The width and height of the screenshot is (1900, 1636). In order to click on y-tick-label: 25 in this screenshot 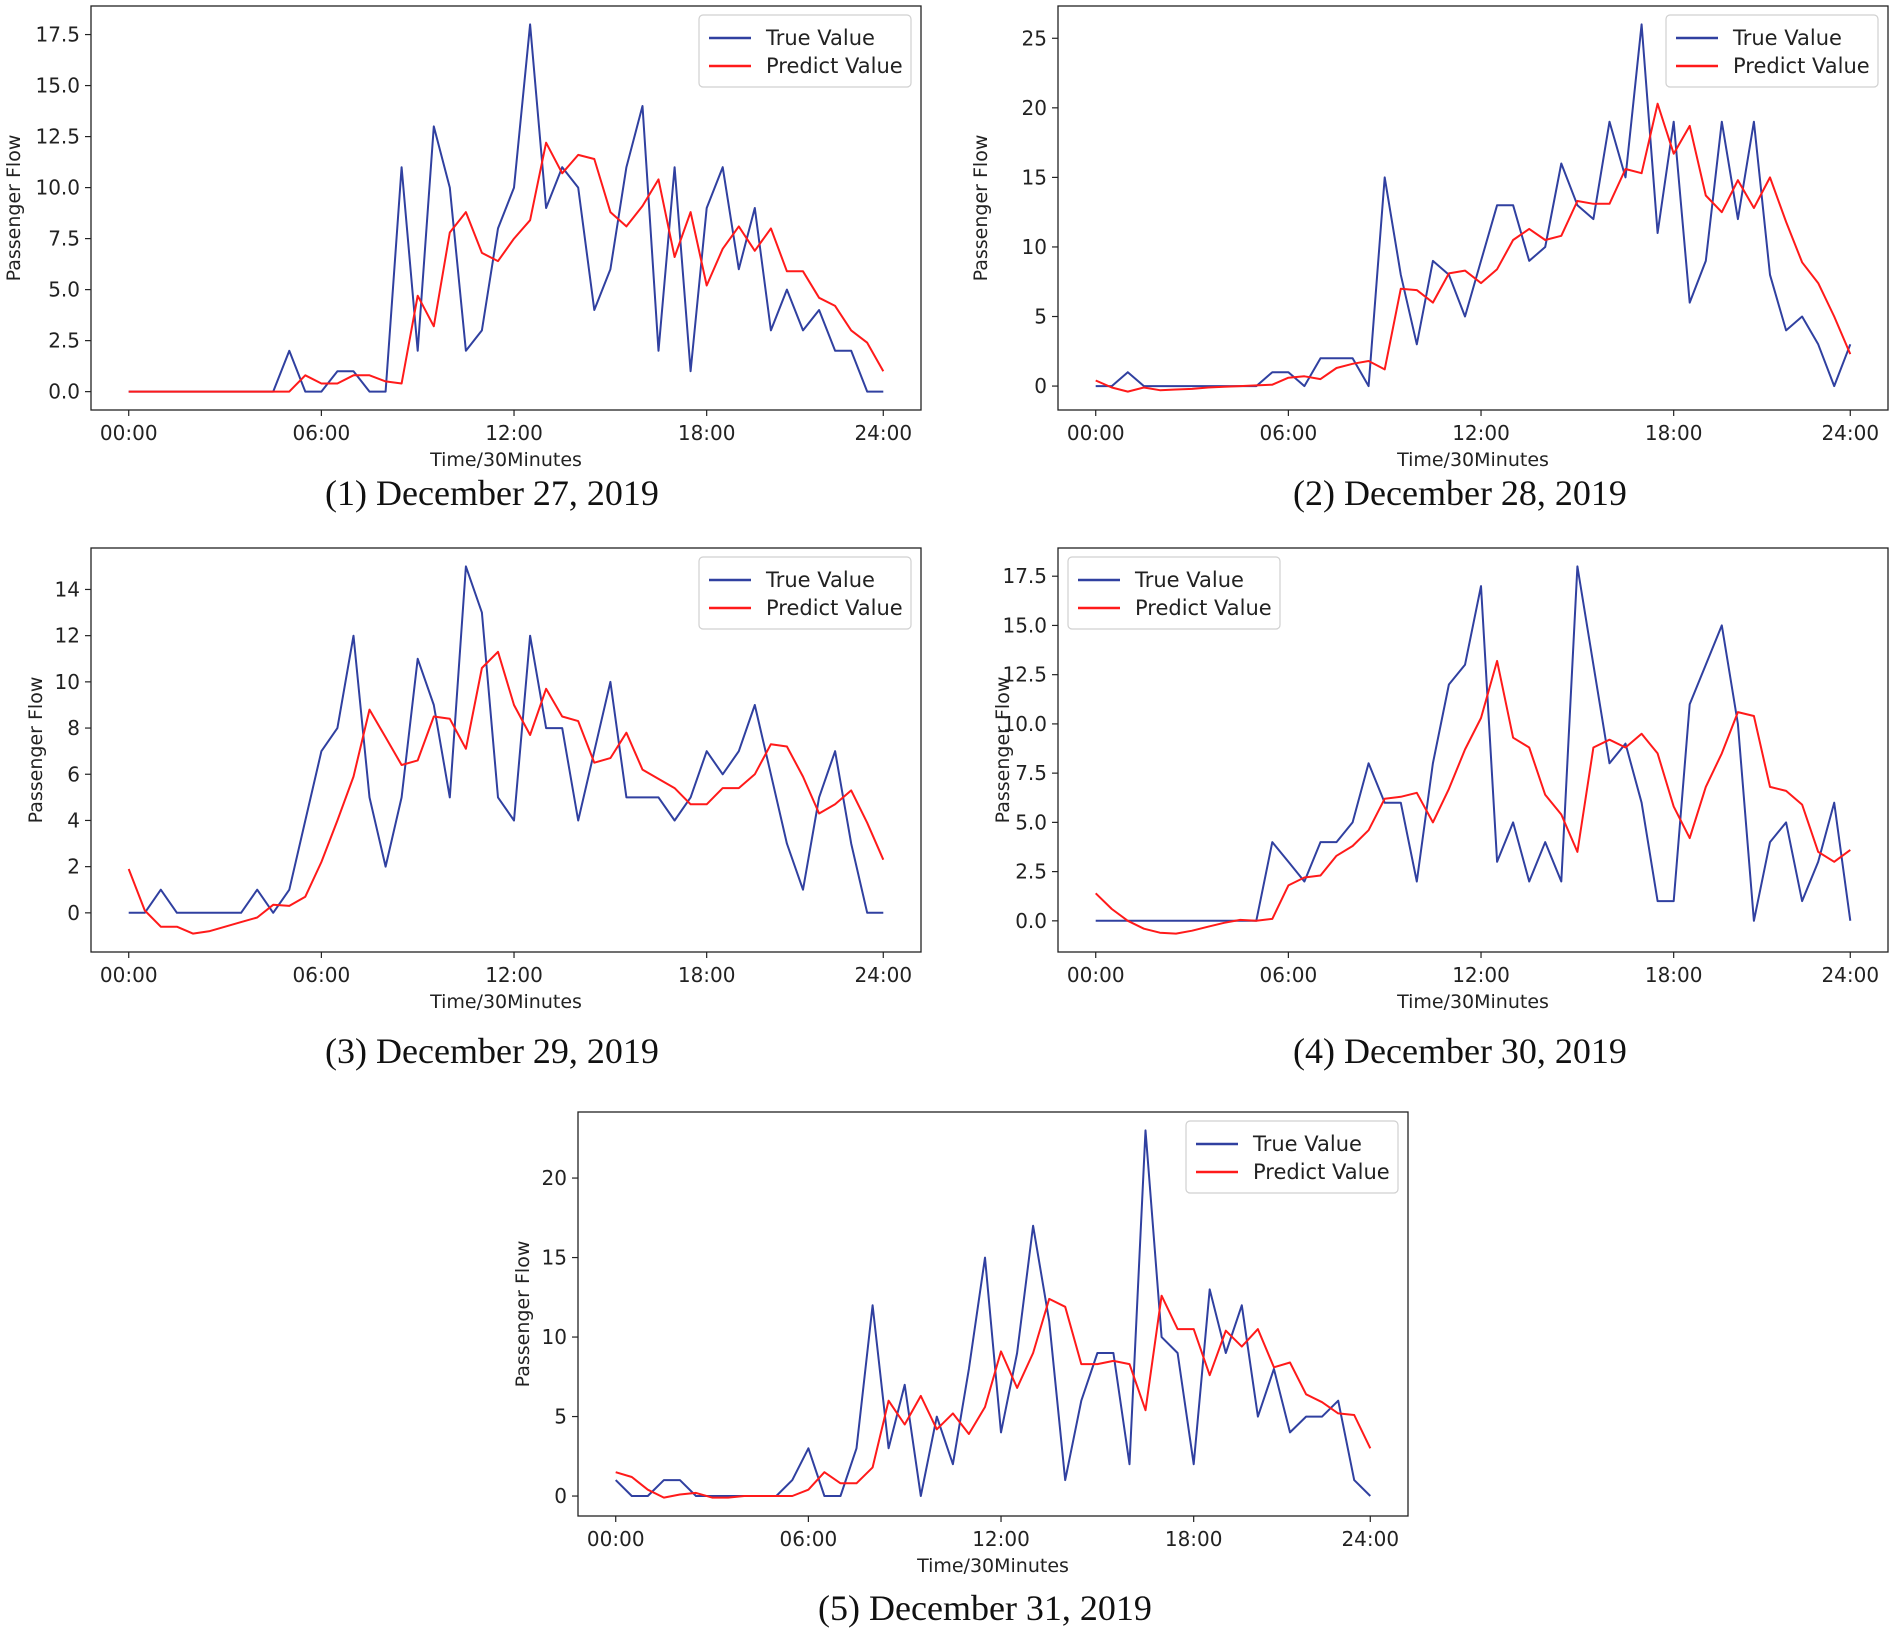, I will do `click(1034, 38)`.